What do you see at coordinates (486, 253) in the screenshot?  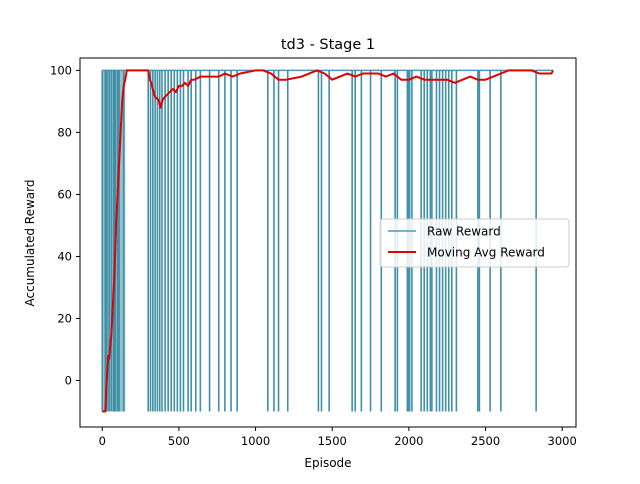 I see `legend-avg-label: Moving Avg Reward` at bounding box center [486, 253].